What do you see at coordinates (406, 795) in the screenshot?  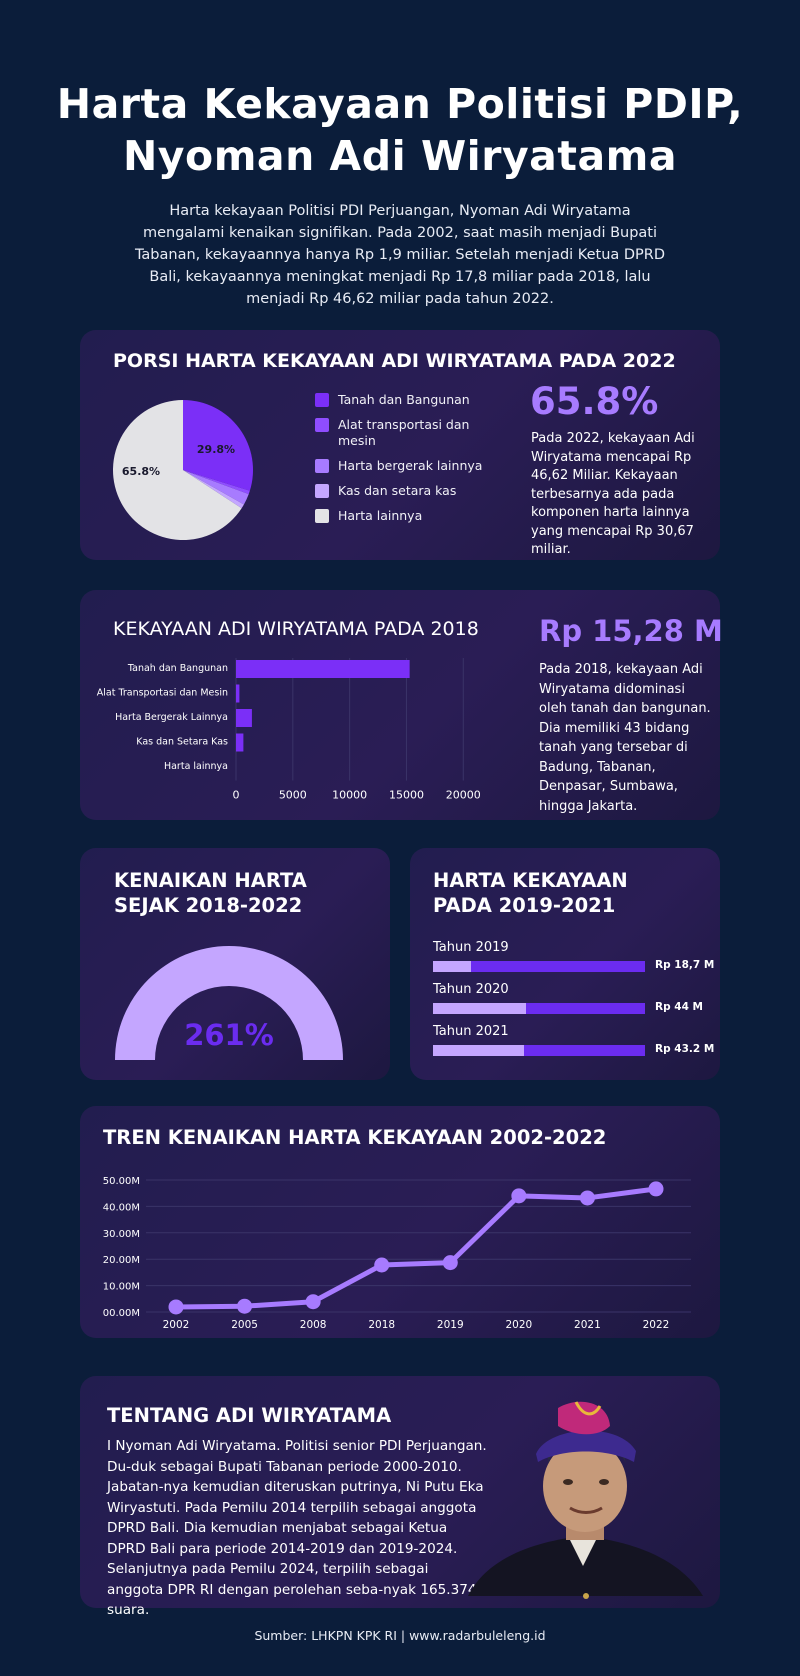 I see `bar-x-tick: 15000` at bounding box center [406, 795].